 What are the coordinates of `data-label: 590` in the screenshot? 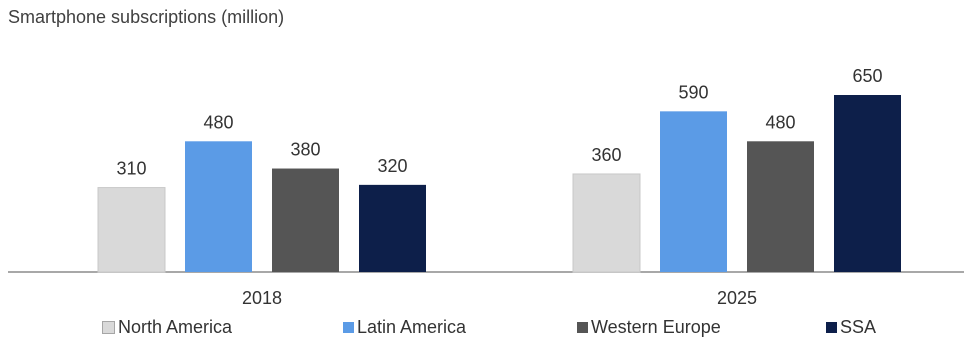 It's located at (693, 92).